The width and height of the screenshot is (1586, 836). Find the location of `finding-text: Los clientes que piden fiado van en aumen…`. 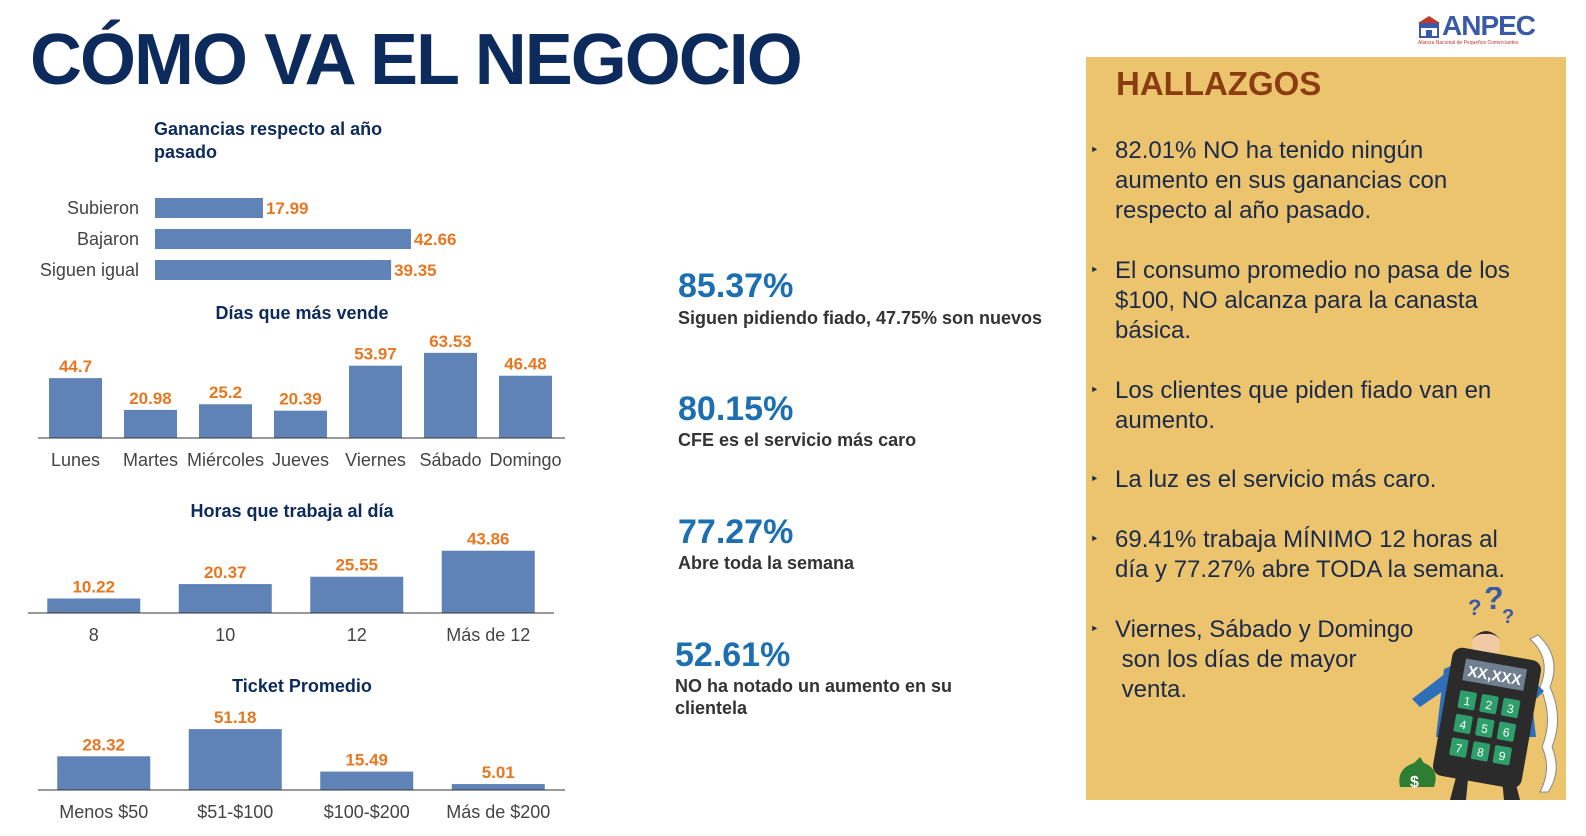

finding-text: Los clientes que piden fiado van en aumen… is located at coordinates (1303, 406).